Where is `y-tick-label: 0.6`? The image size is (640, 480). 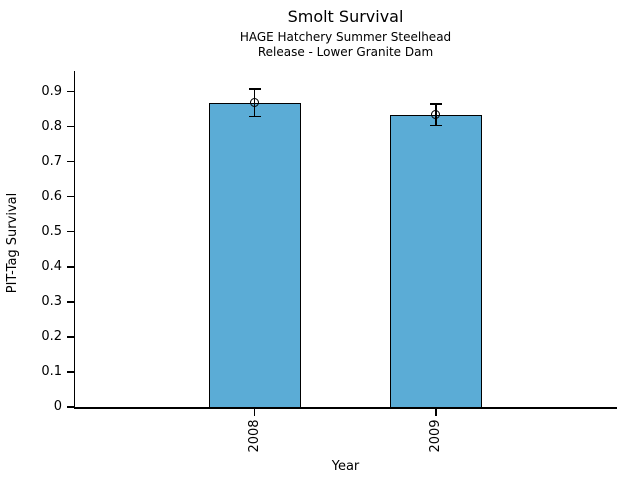 y-tick-label: 0.6 is located at coordinates (51, 196).